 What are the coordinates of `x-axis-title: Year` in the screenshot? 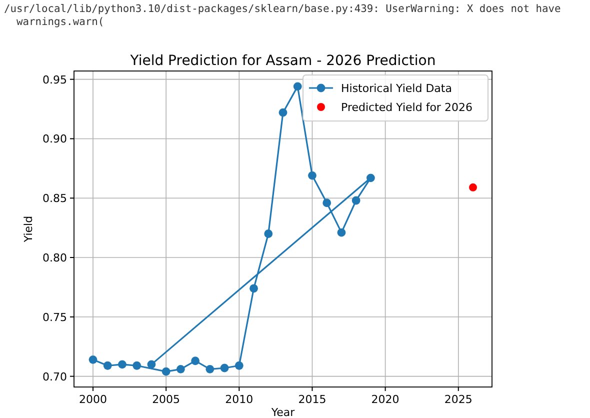 It's located at (283, 412).